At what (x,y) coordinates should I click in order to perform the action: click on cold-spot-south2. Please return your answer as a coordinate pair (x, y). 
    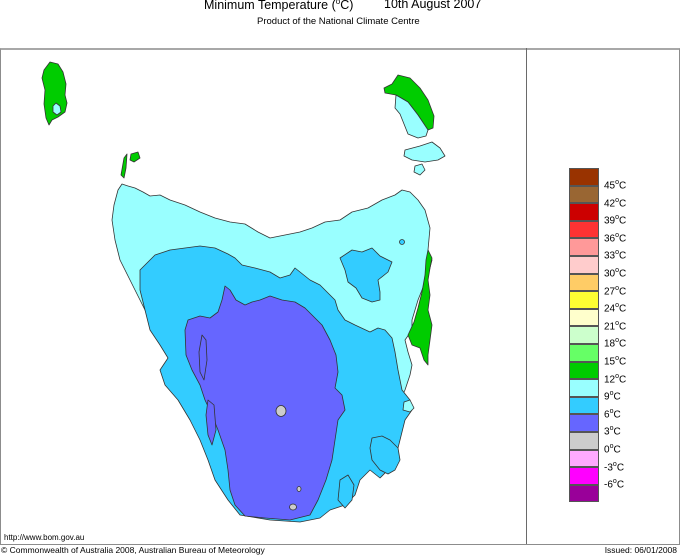
    Looking at the image, I should click on (299, 489).